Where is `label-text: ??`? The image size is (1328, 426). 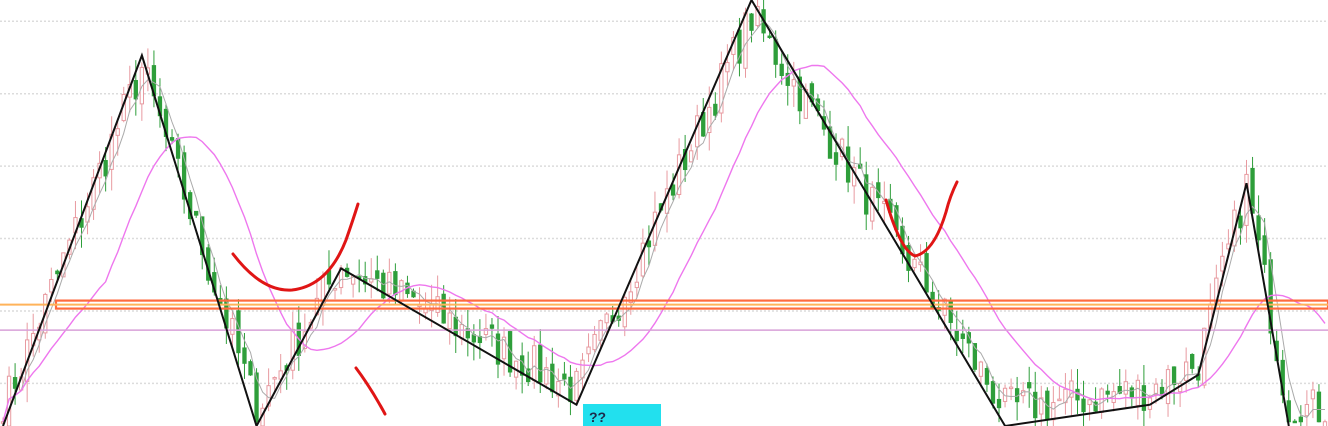 label-text: ?? is located at coordinates (598, 417).